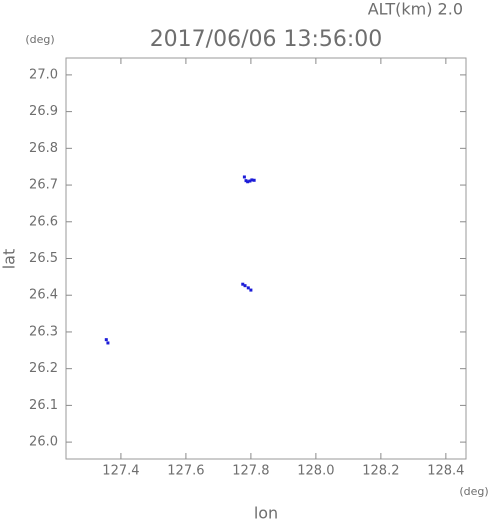 This screenshot has height=521, width=491. What do you see at coordinates (380, 471) in the screenshot?
I see `x-tick-label: 128.2` at bounding box center [380, 471].